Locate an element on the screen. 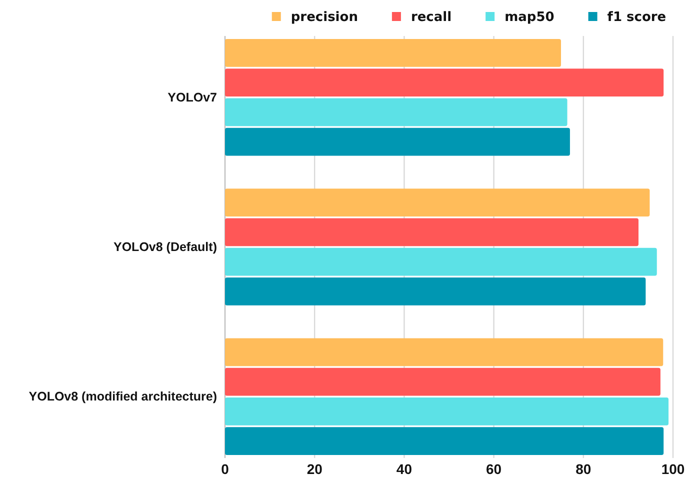 The image size is (686, 485). y-tick-label: YOLOv7 is located at coordinates (193, 97).